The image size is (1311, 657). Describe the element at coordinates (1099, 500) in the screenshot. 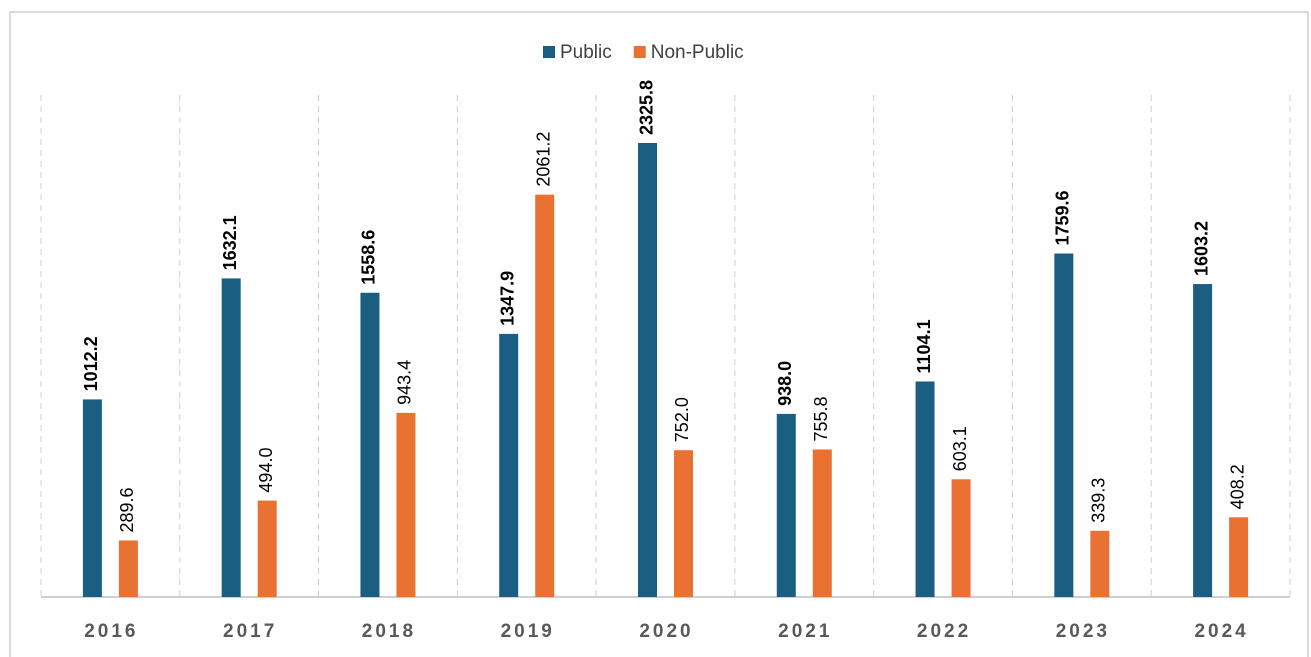

I see `data-label: 339.3` at that location.